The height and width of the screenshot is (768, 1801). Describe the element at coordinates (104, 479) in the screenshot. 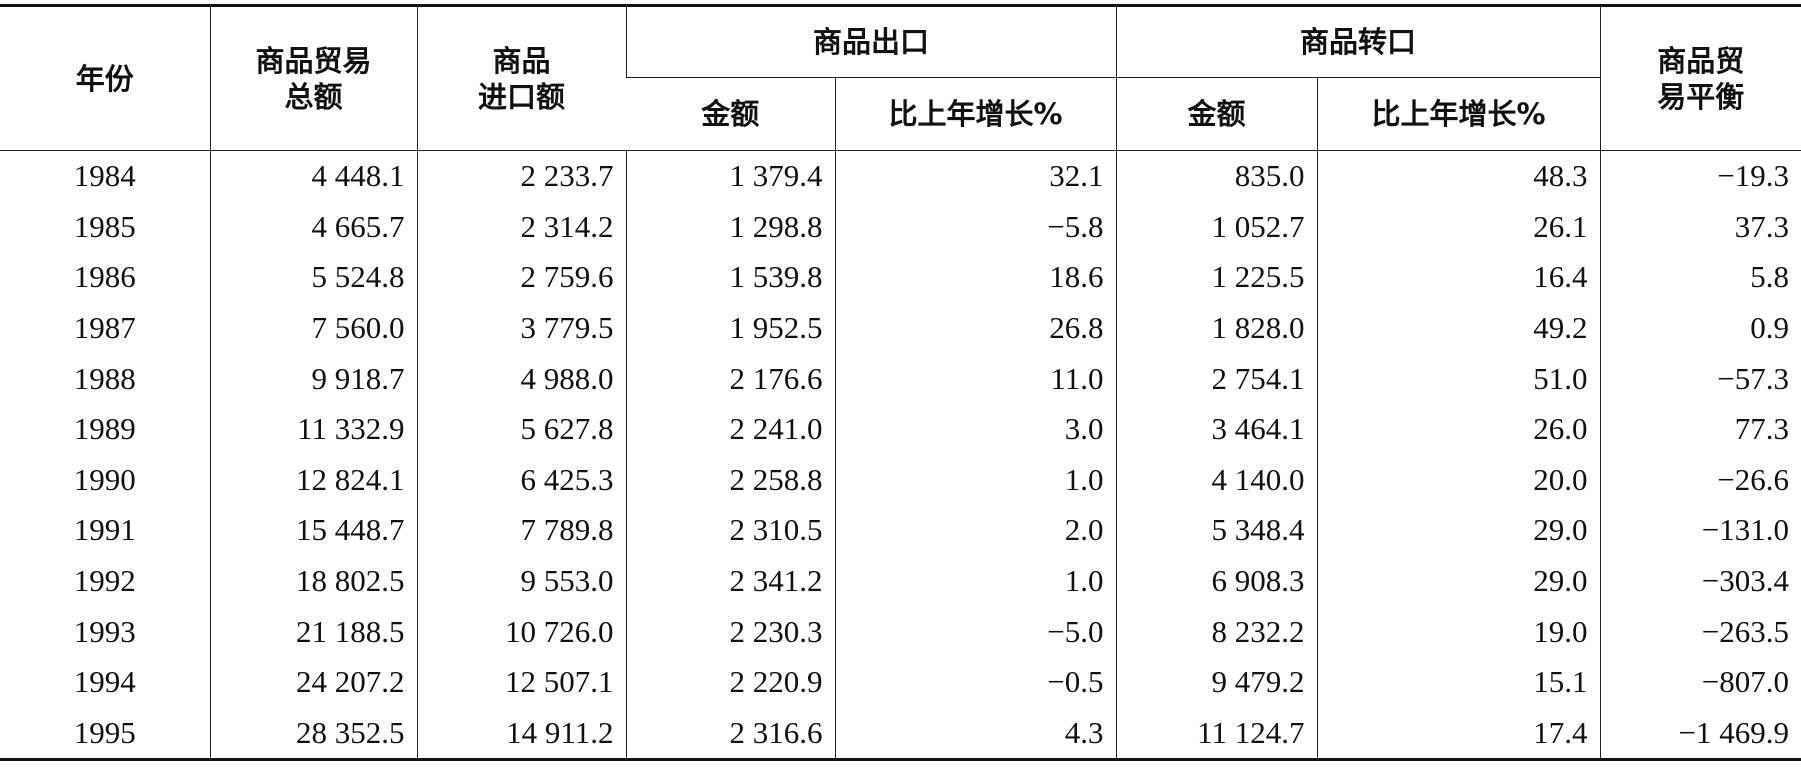

I see `year-cell: 1990` at that location.